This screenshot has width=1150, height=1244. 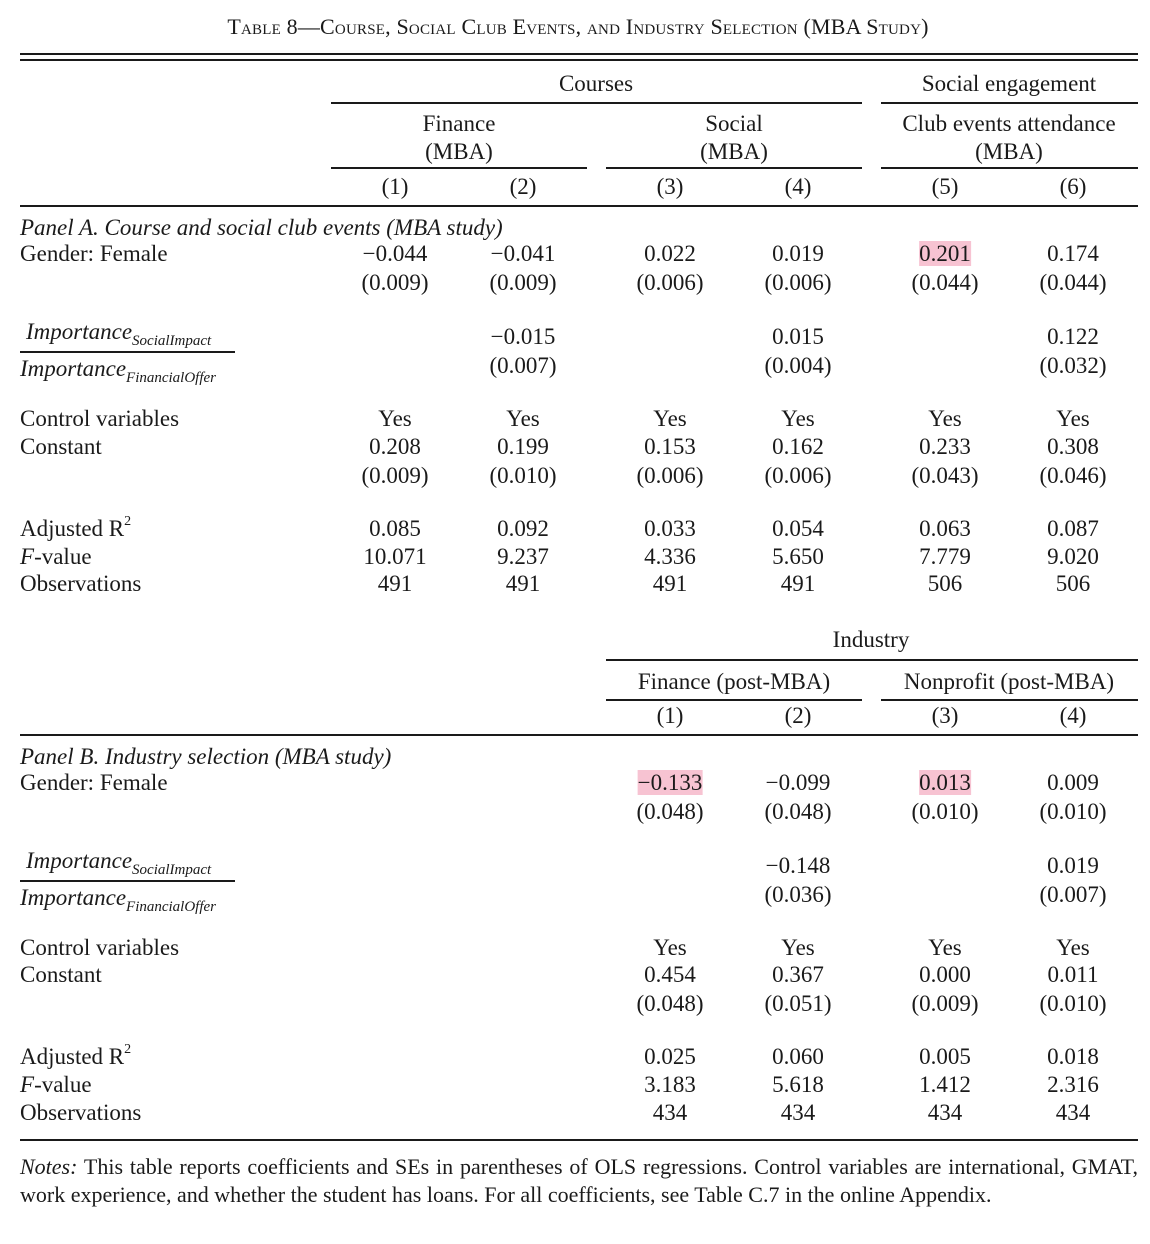 What do you see at coordinates (94, 253) in the screenshot?
I see `row-label-gender: Gender: Female` at bounding box center [94, 253].